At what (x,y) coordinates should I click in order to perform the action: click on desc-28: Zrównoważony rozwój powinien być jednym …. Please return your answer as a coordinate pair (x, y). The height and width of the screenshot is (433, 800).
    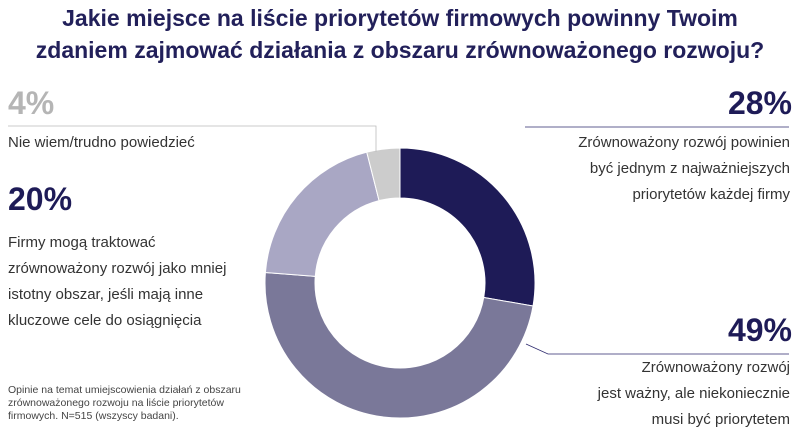
    Looking at the image, I should click on (684, 169).